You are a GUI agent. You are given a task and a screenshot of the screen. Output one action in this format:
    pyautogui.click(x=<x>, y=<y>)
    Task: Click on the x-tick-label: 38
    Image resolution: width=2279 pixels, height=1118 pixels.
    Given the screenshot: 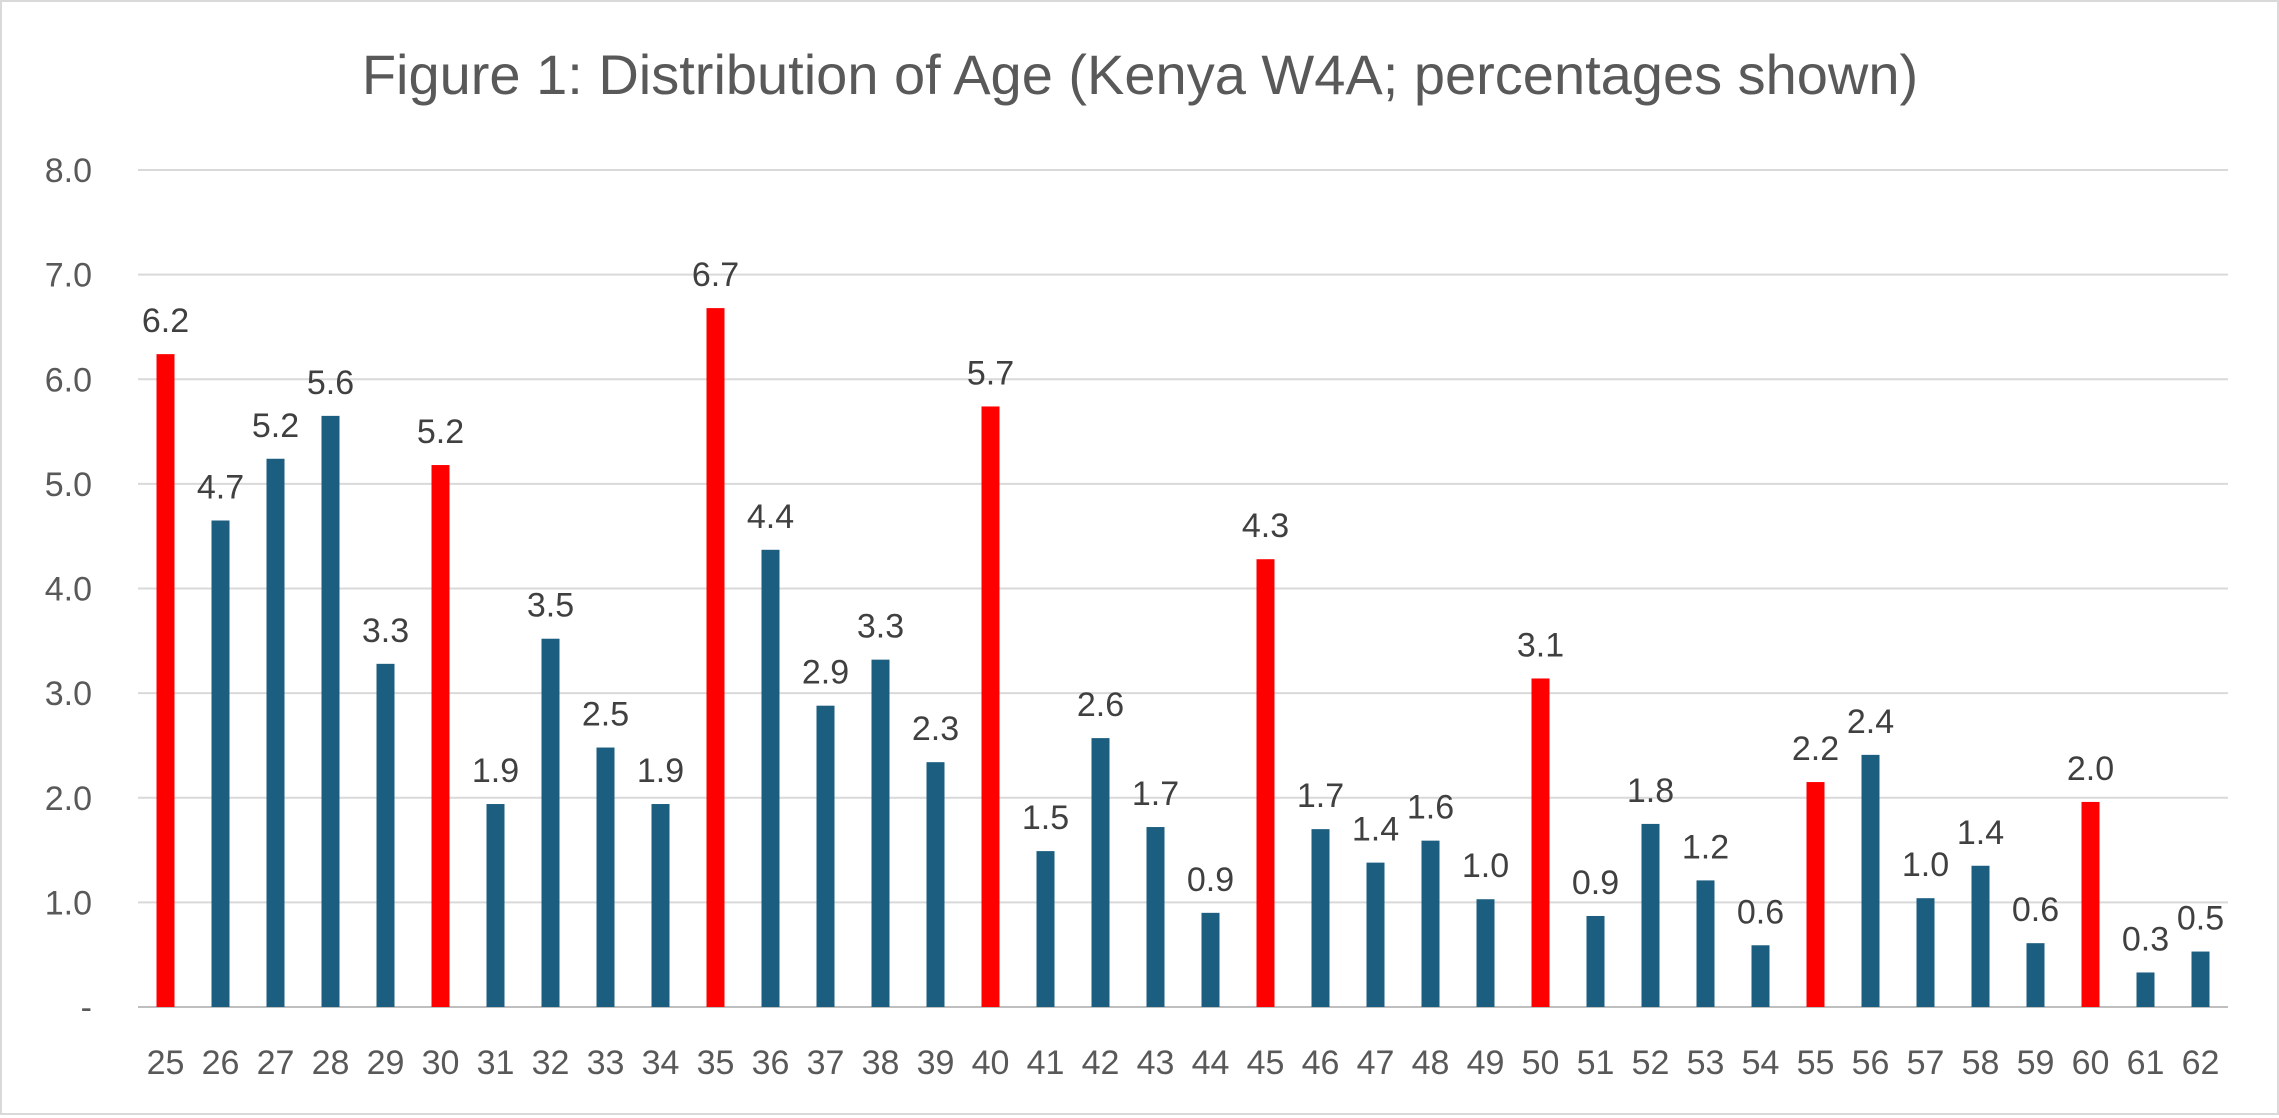 What is the action you would take?
    pyautogui.click(x=881, y=1063)
    